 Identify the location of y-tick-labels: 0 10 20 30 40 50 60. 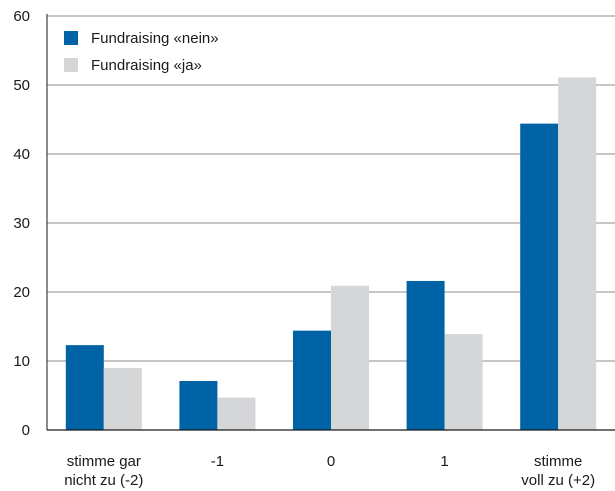
(21, 223).